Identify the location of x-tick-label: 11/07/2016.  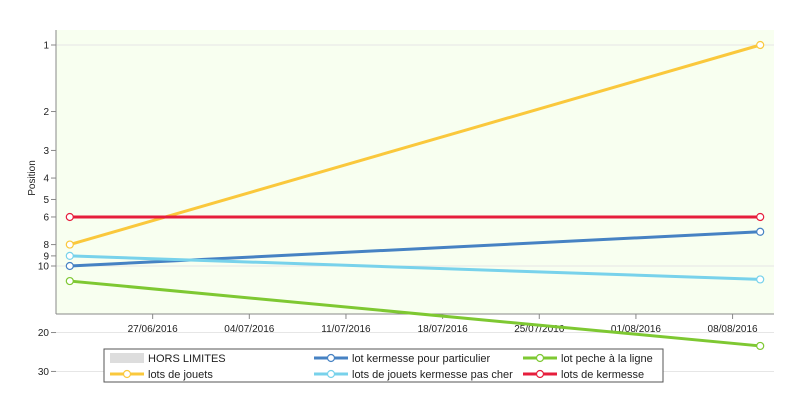
(346, 329).